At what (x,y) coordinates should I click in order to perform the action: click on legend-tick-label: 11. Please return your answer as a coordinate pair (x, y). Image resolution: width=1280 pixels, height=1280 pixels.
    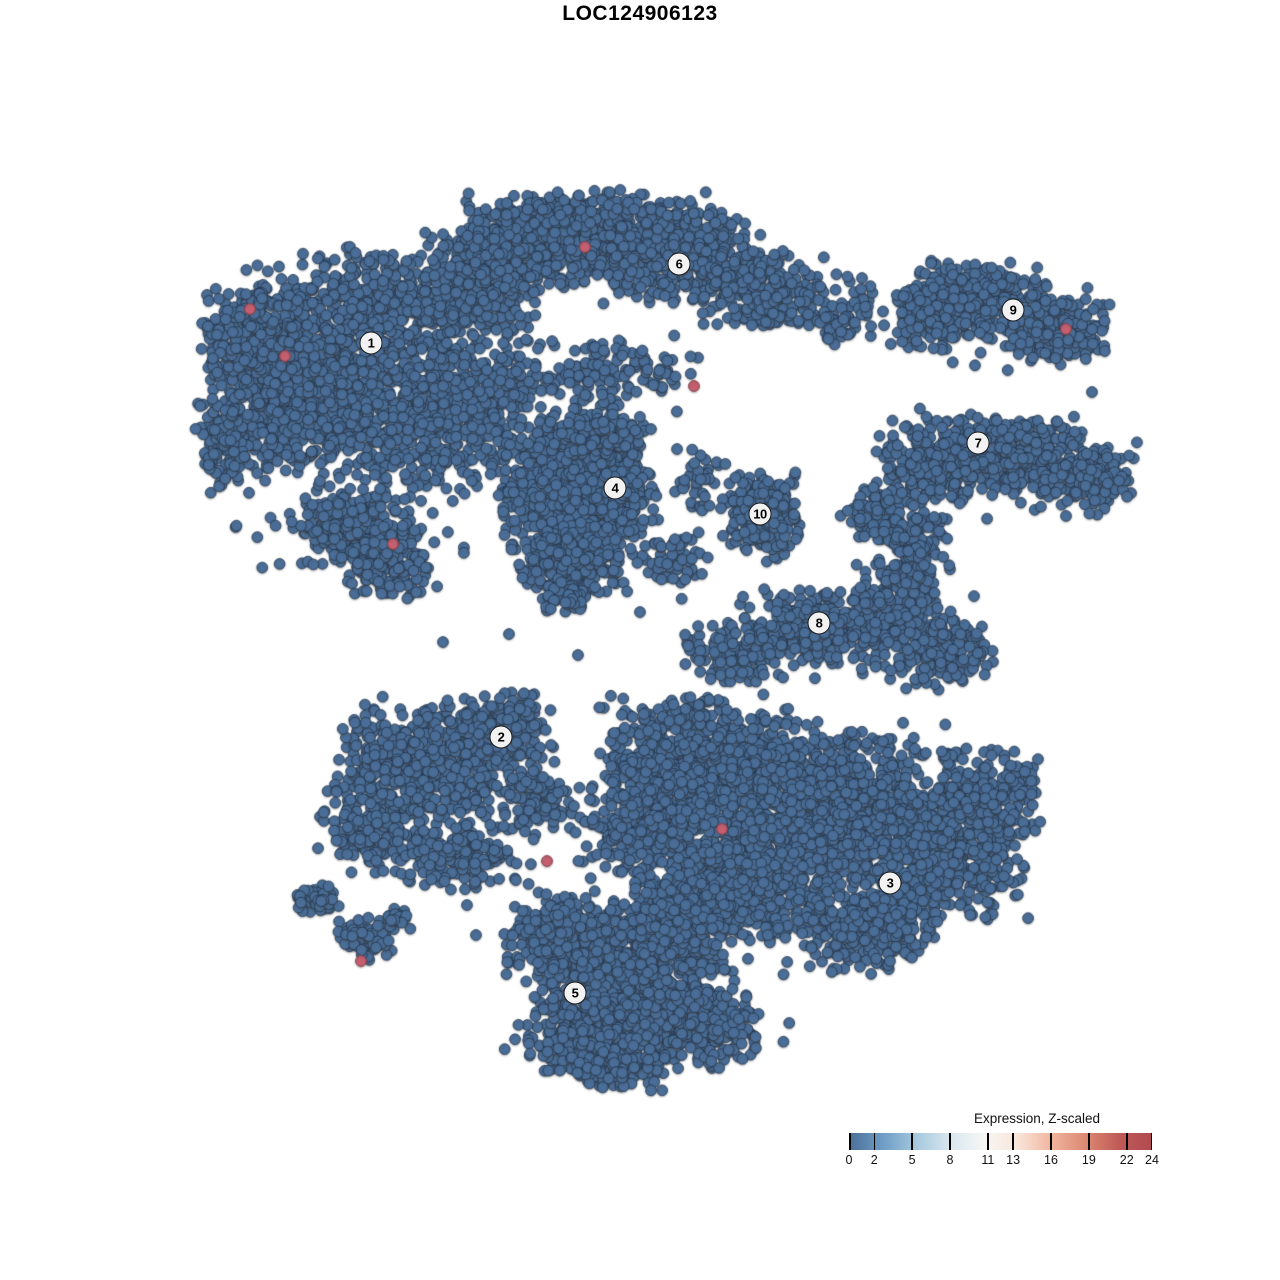
    Looking at the image, I should click on (988, 1160).